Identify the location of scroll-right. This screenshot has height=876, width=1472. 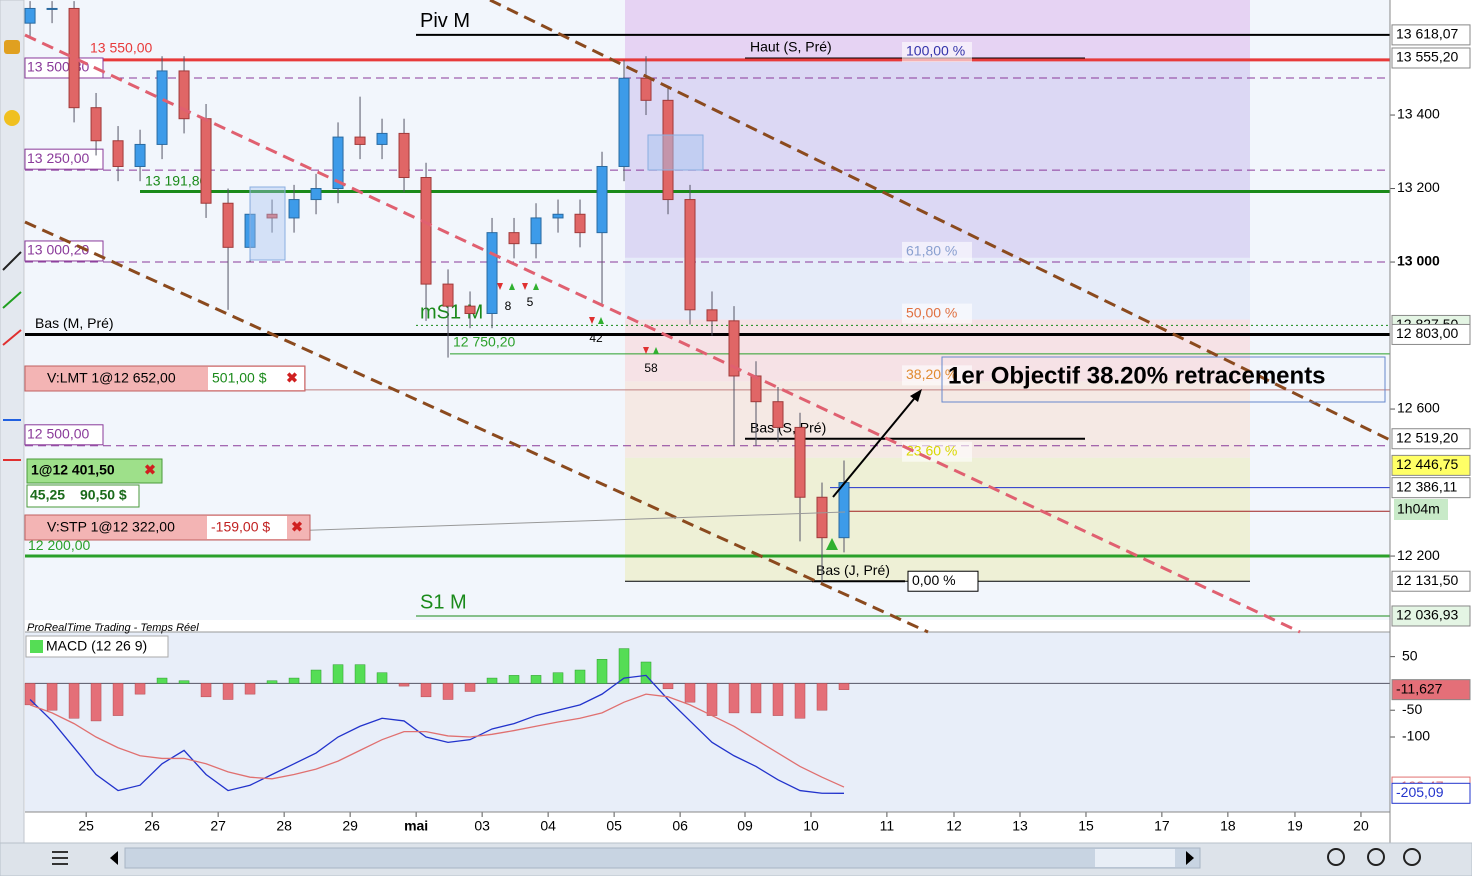
(1190, 858).